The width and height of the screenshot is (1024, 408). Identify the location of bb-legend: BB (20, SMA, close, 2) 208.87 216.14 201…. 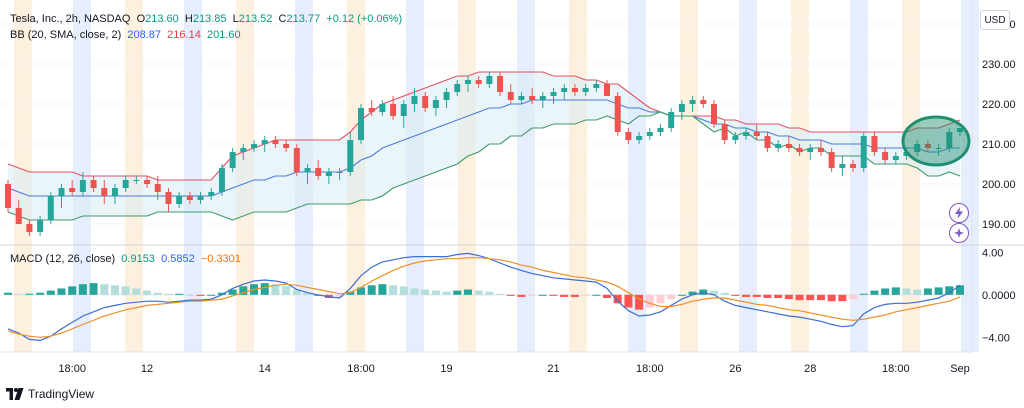
(125, 35).